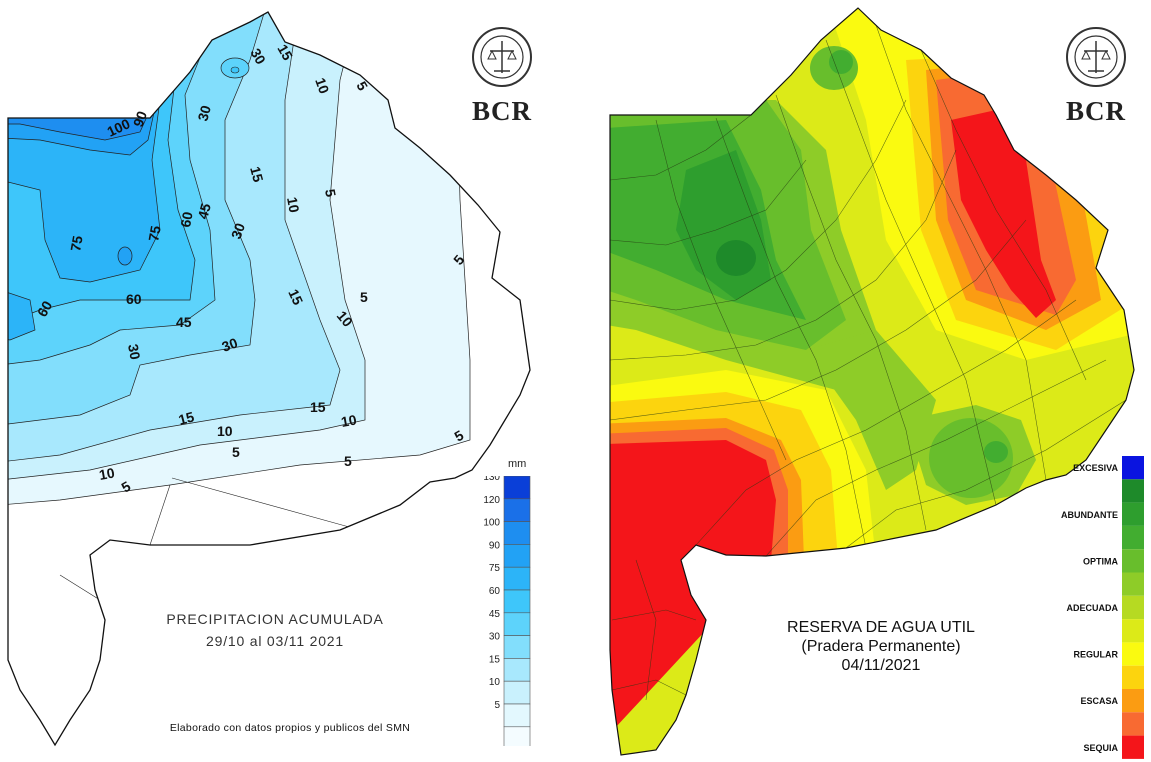 The width and height of the screenshot is (1151, 762). Describe the element at coordinates (275, 641) in the screenshot. I see `precipitation-title-line2: 29/10 al 03/11 2021` at that location.